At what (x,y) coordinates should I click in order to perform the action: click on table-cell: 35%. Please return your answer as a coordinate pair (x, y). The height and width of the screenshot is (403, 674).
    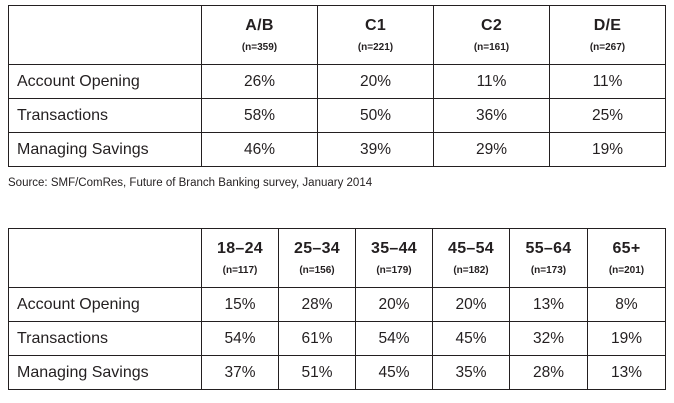
    Looking at the image, I should click on (471, 372).